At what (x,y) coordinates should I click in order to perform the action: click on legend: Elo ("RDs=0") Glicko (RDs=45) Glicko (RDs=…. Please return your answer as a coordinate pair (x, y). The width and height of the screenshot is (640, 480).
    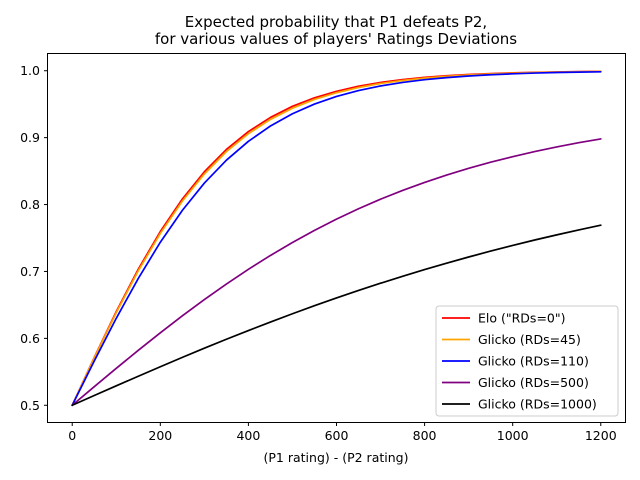
    Looking at the image, I should click on (527, 361).